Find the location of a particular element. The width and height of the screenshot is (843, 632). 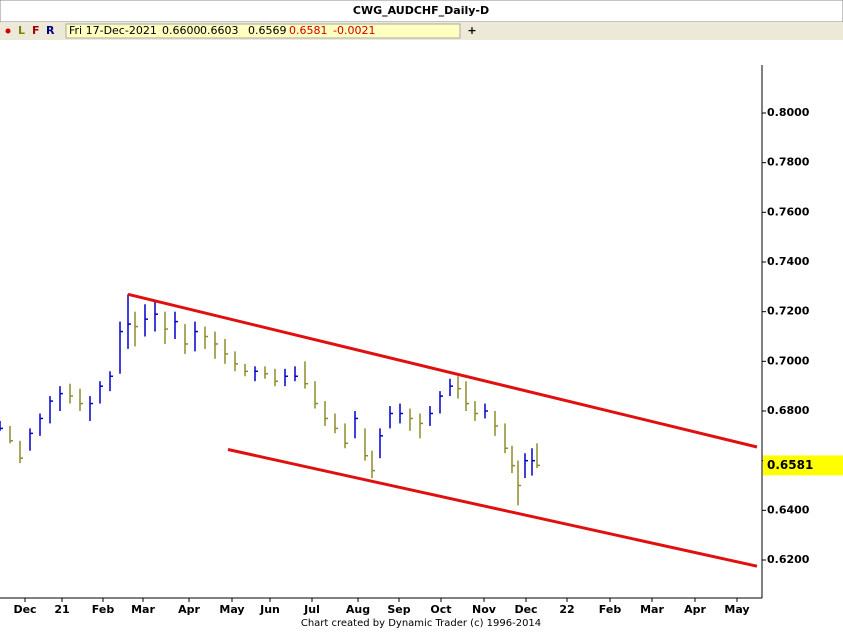

quote-change: -0.0021 is located at coordinates (354, 30).